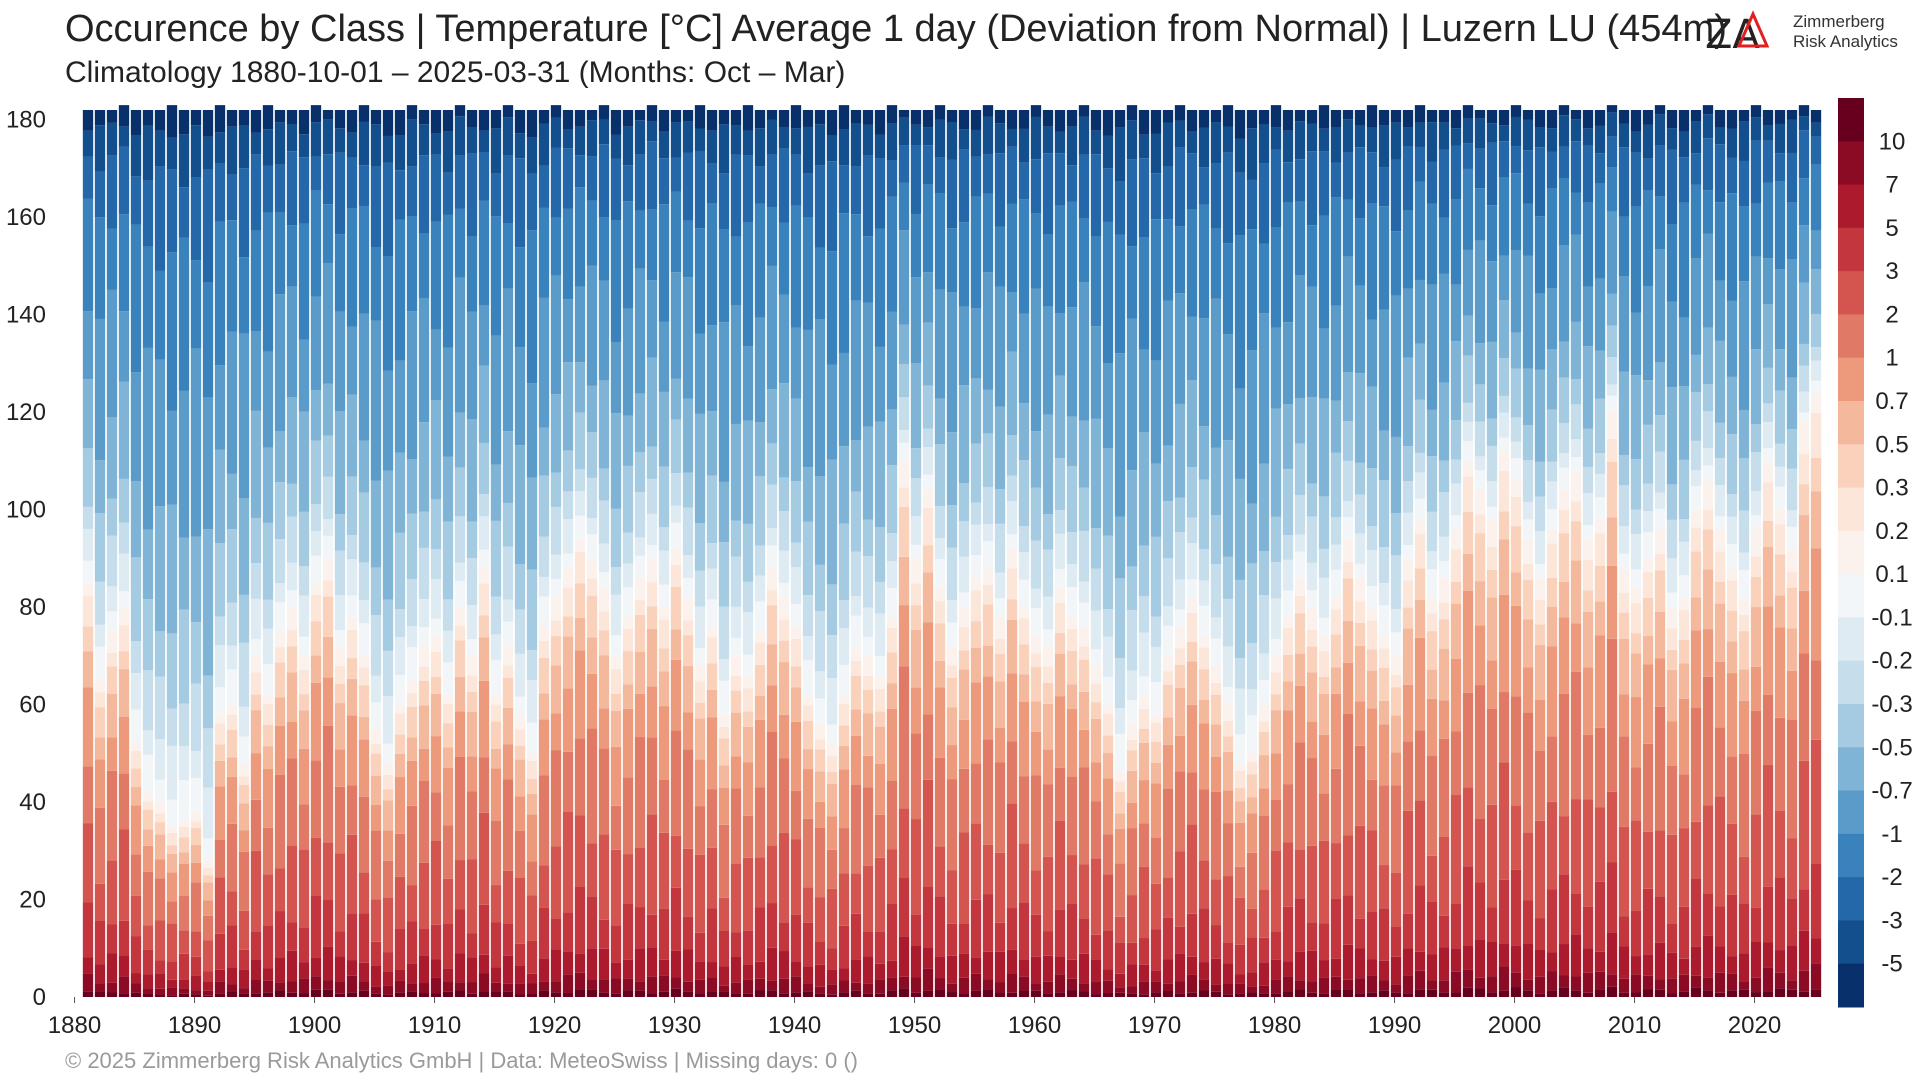 The image size is (1920, 1080). I want to click on x-tick-label: 2010, so click(1634, 1025).